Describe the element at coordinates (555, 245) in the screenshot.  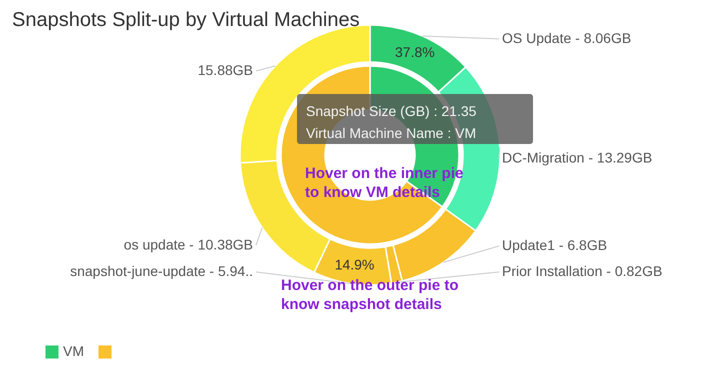
I see `slice-label: Update1 - 6.8GB` at that location.